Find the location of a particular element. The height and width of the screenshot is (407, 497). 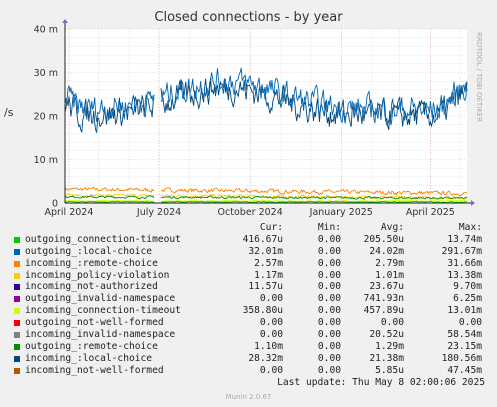

y-tick-label: 30 m is located at coordinates (46, 73).